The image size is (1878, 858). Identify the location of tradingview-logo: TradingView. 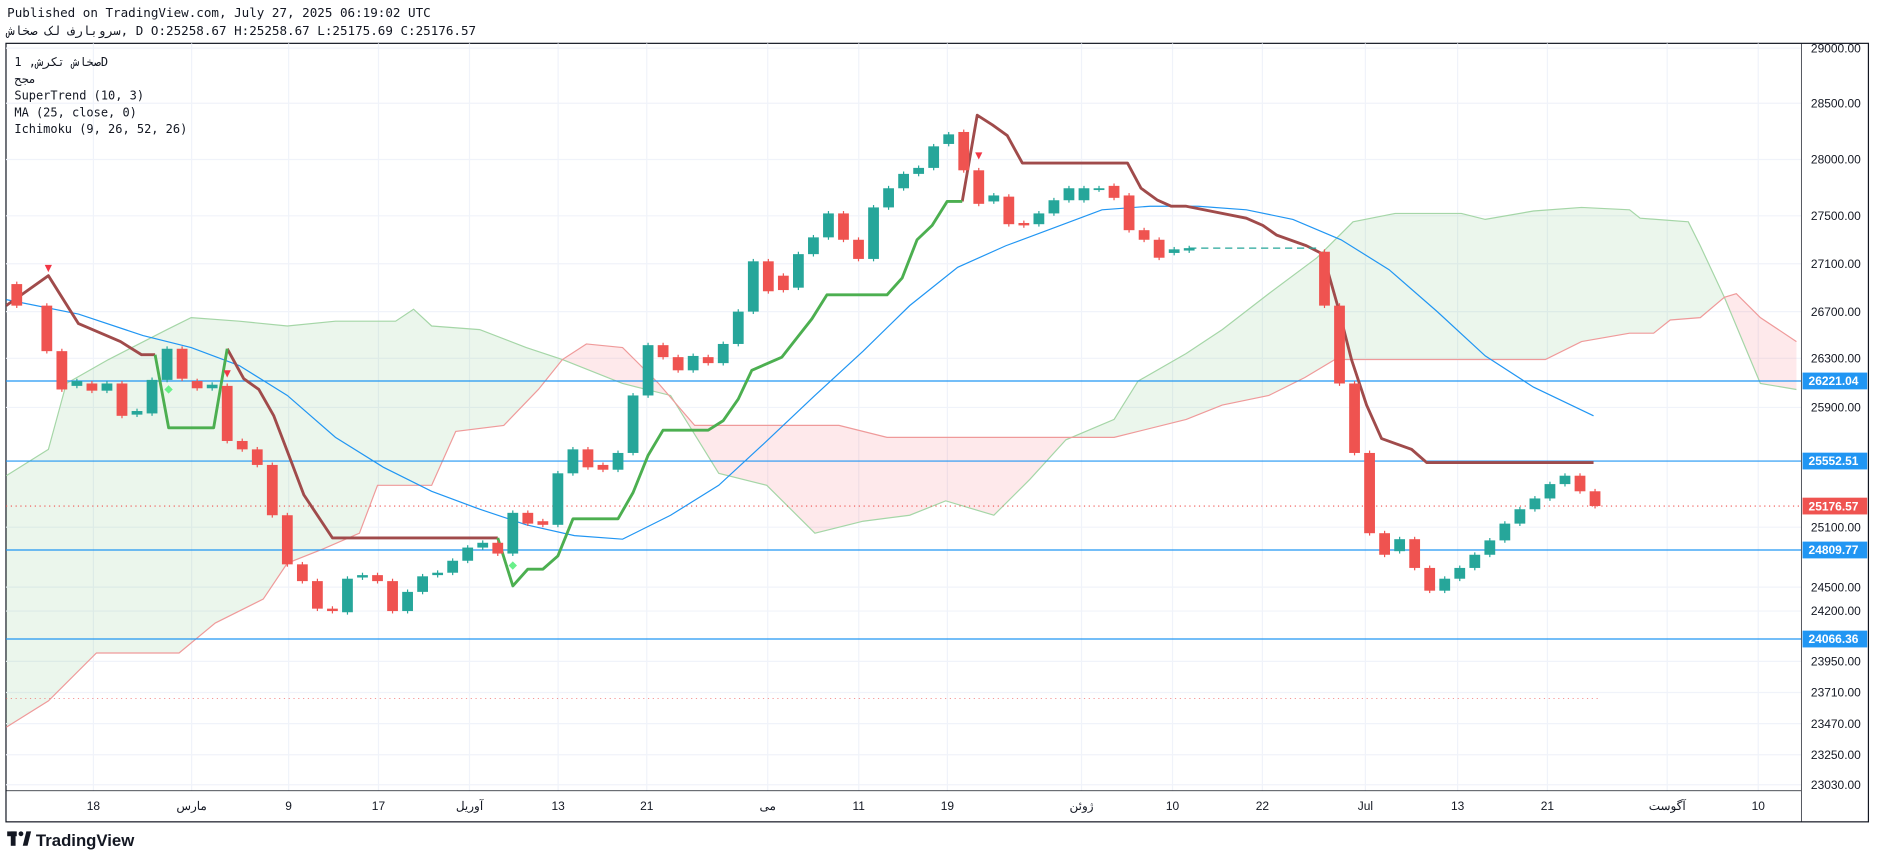
(71, 840).